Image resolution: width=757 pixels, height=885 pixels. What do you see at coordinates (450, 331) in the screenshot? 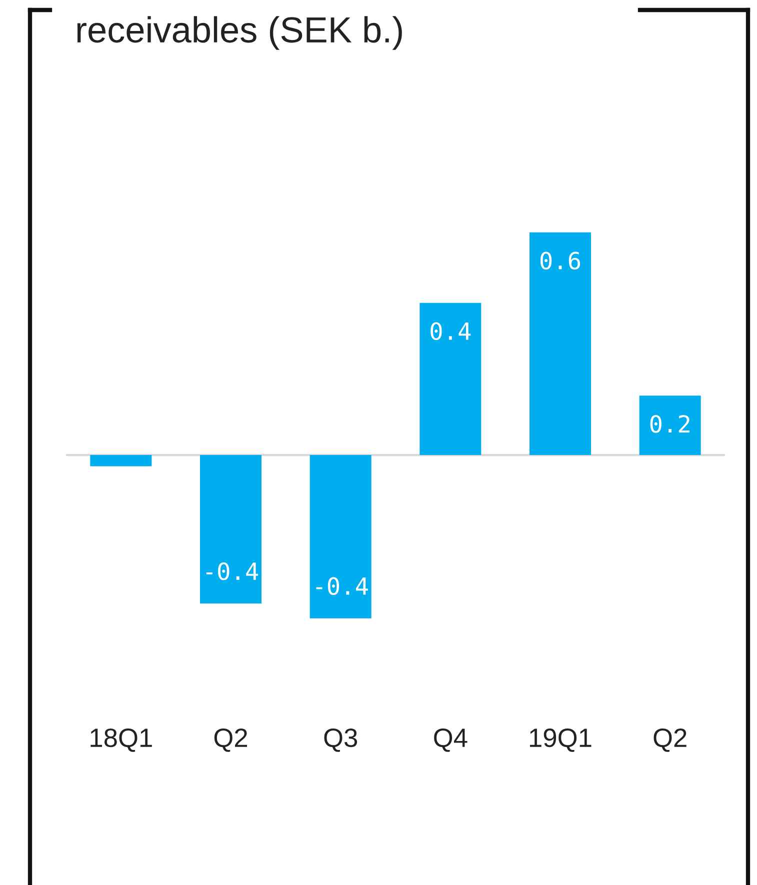
I see `data-label: 0.4` at bounding box center [450, 331].